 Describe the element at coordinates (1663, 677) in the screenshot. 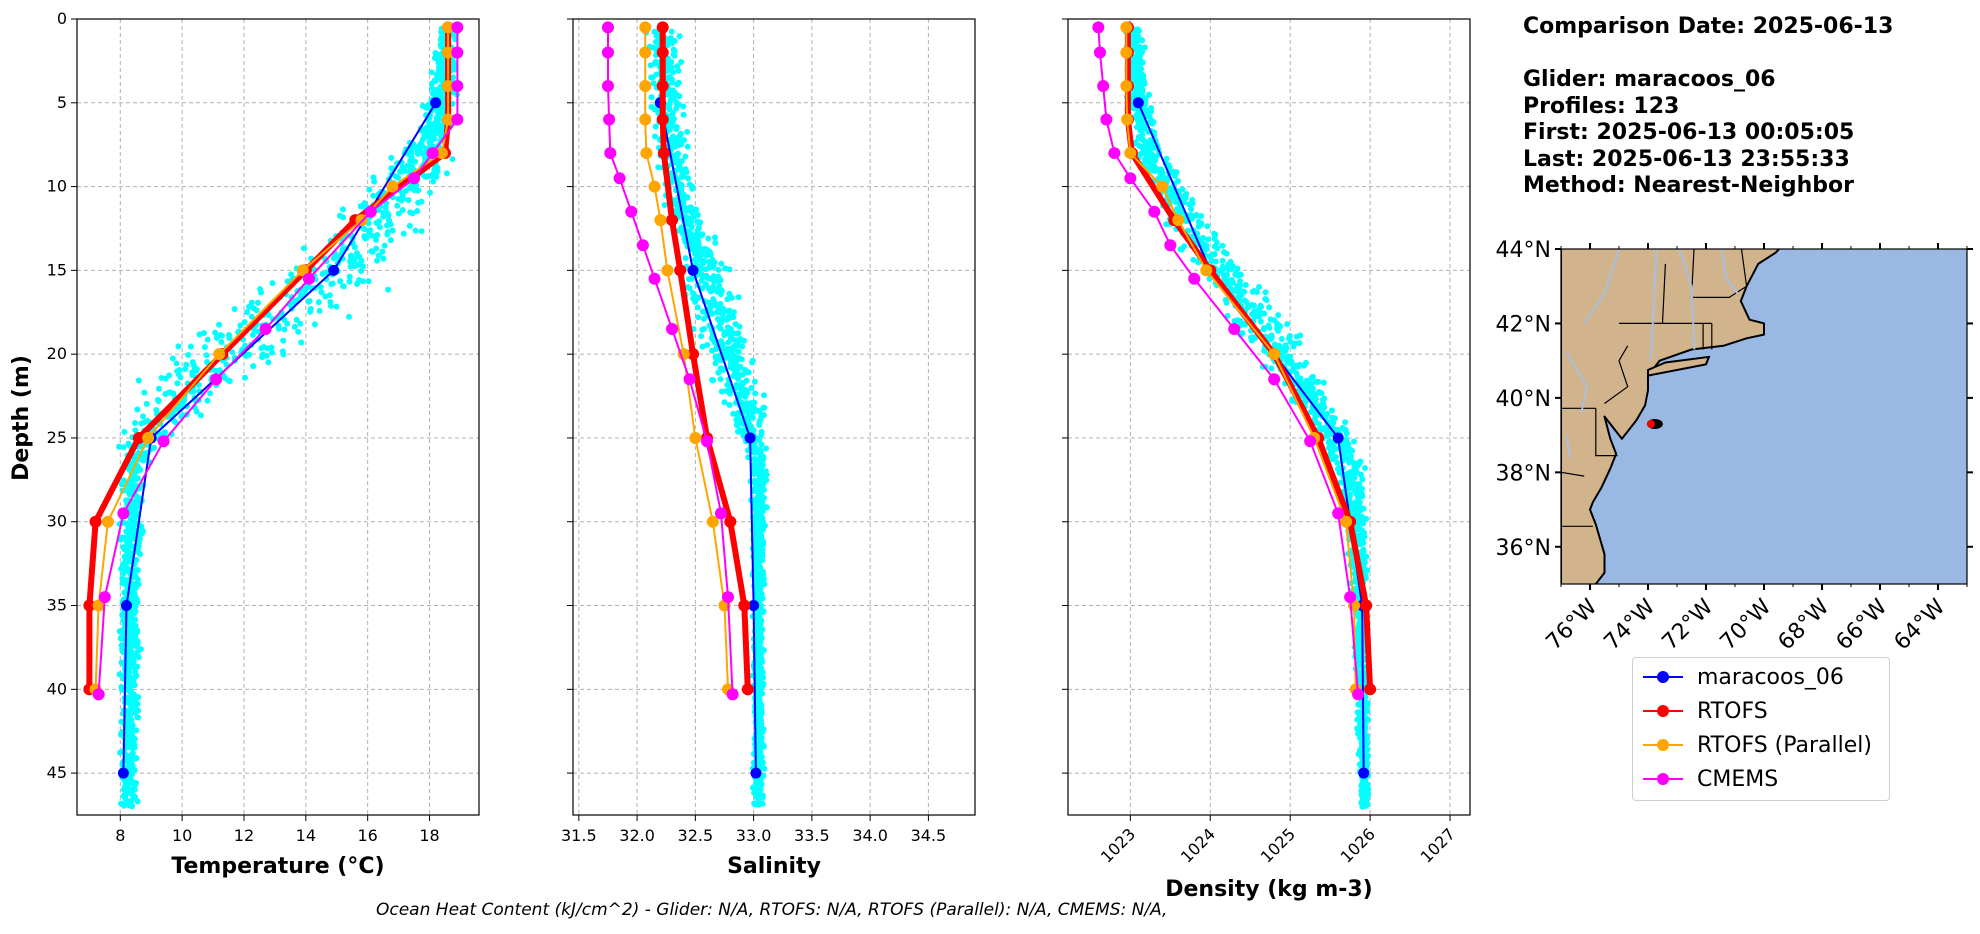

I see `legend-swatch-glider` at that location.